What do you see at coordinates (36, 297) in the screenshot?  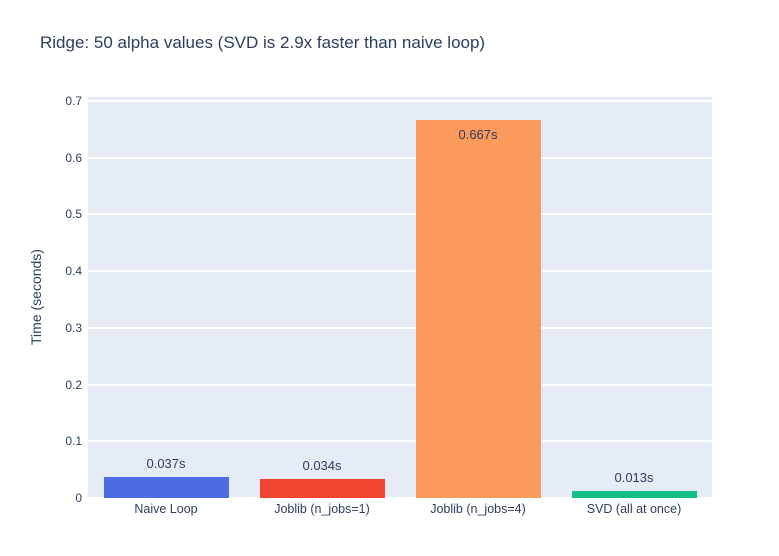 I see `y-axis-title: Time (seconds)` at bounding box center [36, 297].